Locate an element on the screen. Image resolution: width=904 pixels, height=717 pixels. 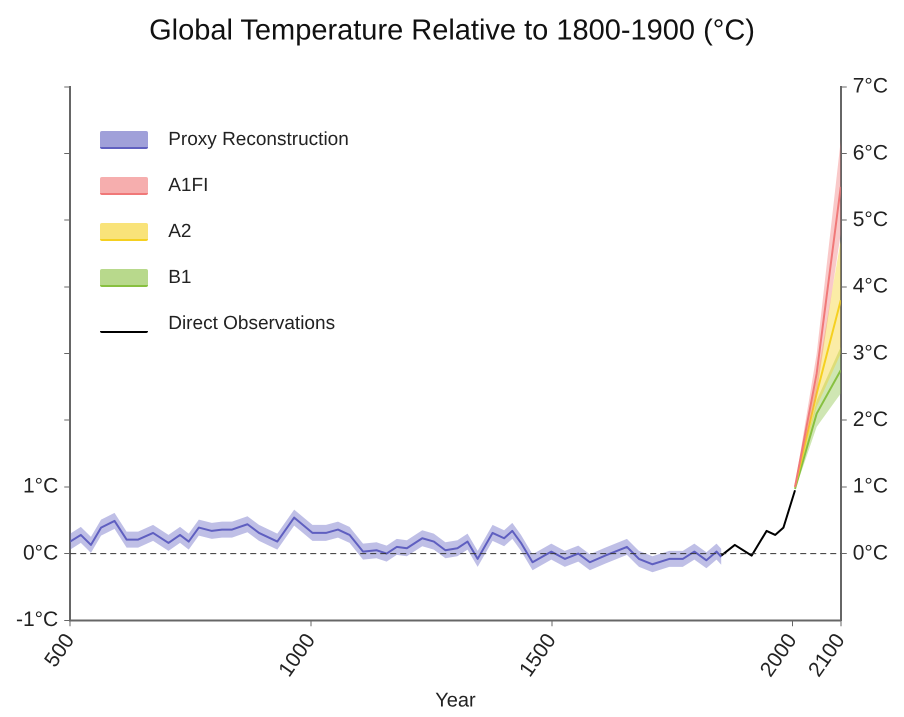
x-tick-label: 500 is located at coordinates (60, 651).